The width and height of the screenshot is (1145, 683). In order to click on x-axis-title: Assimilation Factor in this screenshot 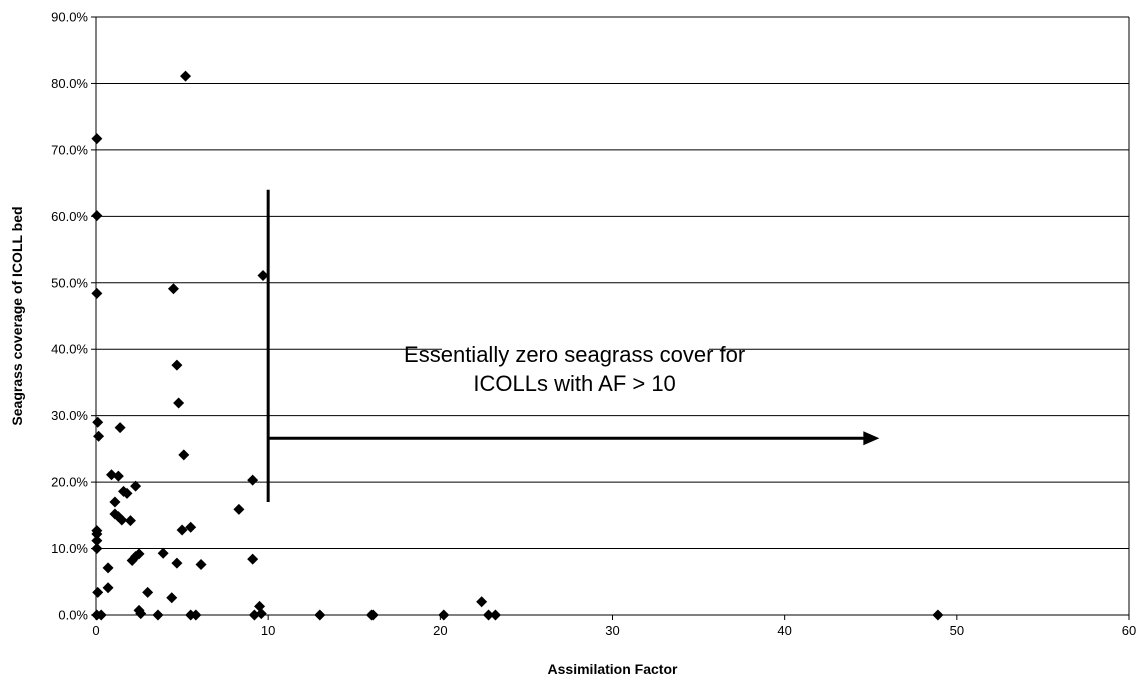, I will do `click(613, 669)`.